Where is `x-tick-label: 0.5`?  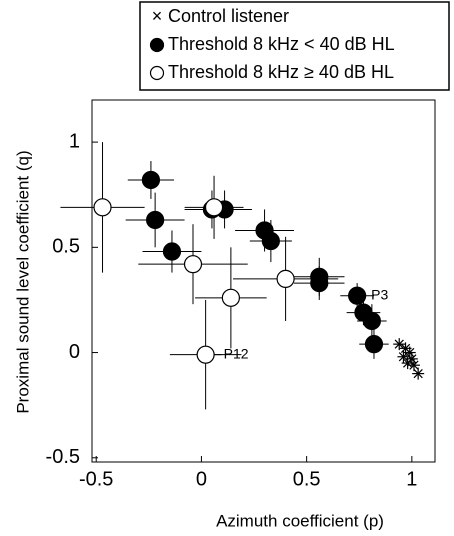 x-tick-label: 0.5 is located at coordinates (307, 479).